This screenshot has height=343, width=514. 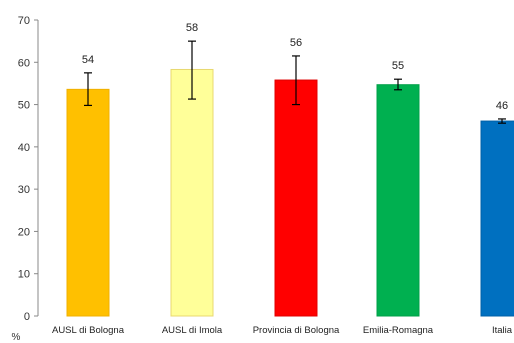 What do you see at coordinates (296, 43) in the screenshot?
I see `data-label: 56` at bounding box center [296, 43].